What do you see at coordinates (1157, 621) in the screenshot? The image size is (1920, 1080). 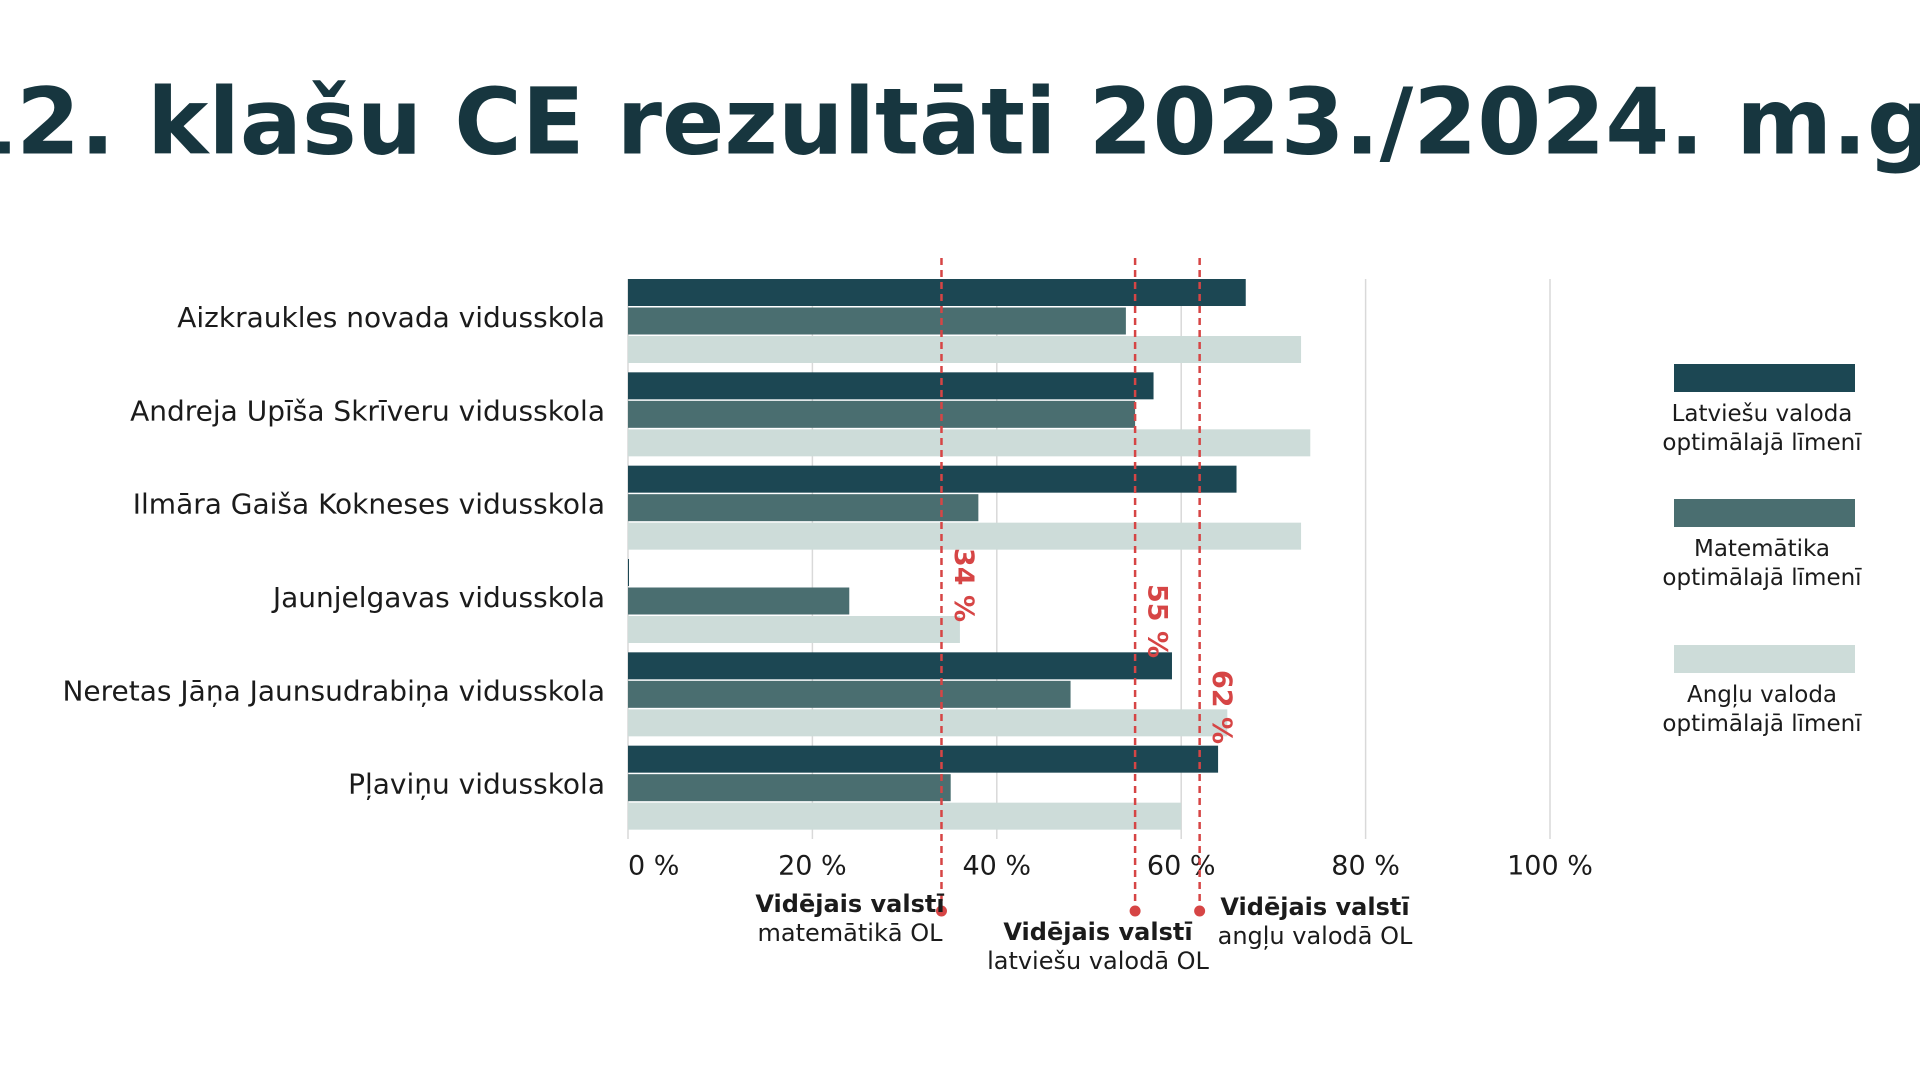 I see `reference-label: 55 %` at bounding box center [1157, 621].